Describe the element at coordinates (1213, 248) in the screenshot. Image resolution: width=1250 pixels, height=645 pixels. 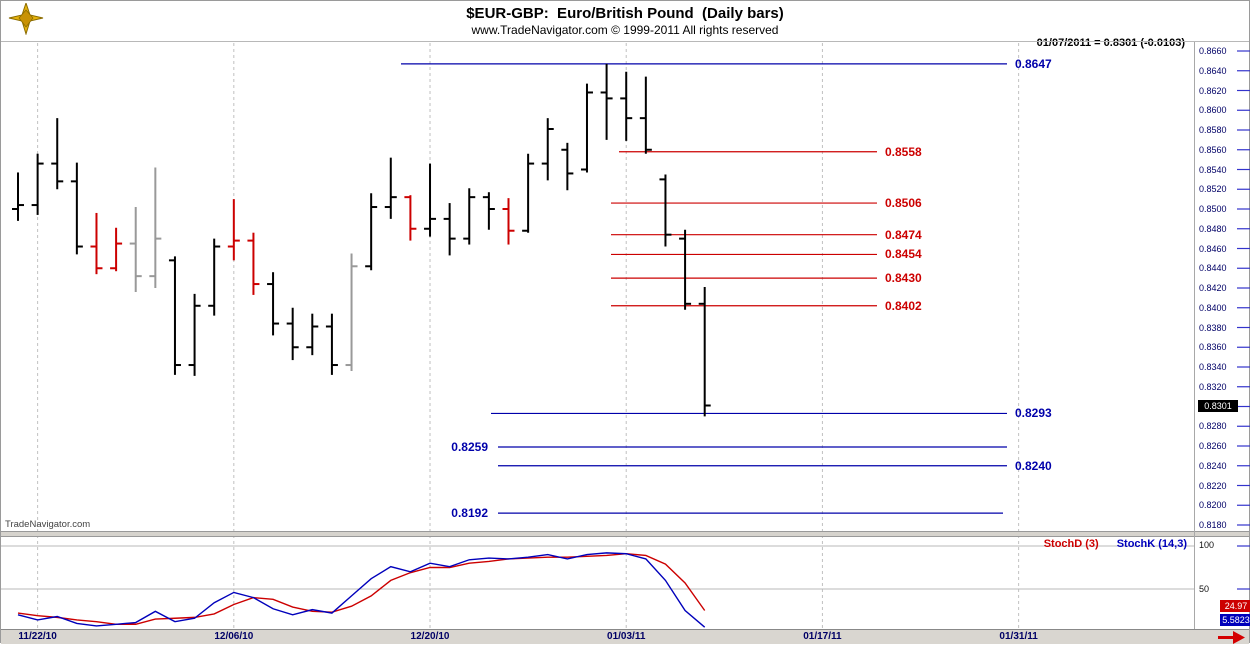
I see `price-tick-label: 0.8460` at that location.